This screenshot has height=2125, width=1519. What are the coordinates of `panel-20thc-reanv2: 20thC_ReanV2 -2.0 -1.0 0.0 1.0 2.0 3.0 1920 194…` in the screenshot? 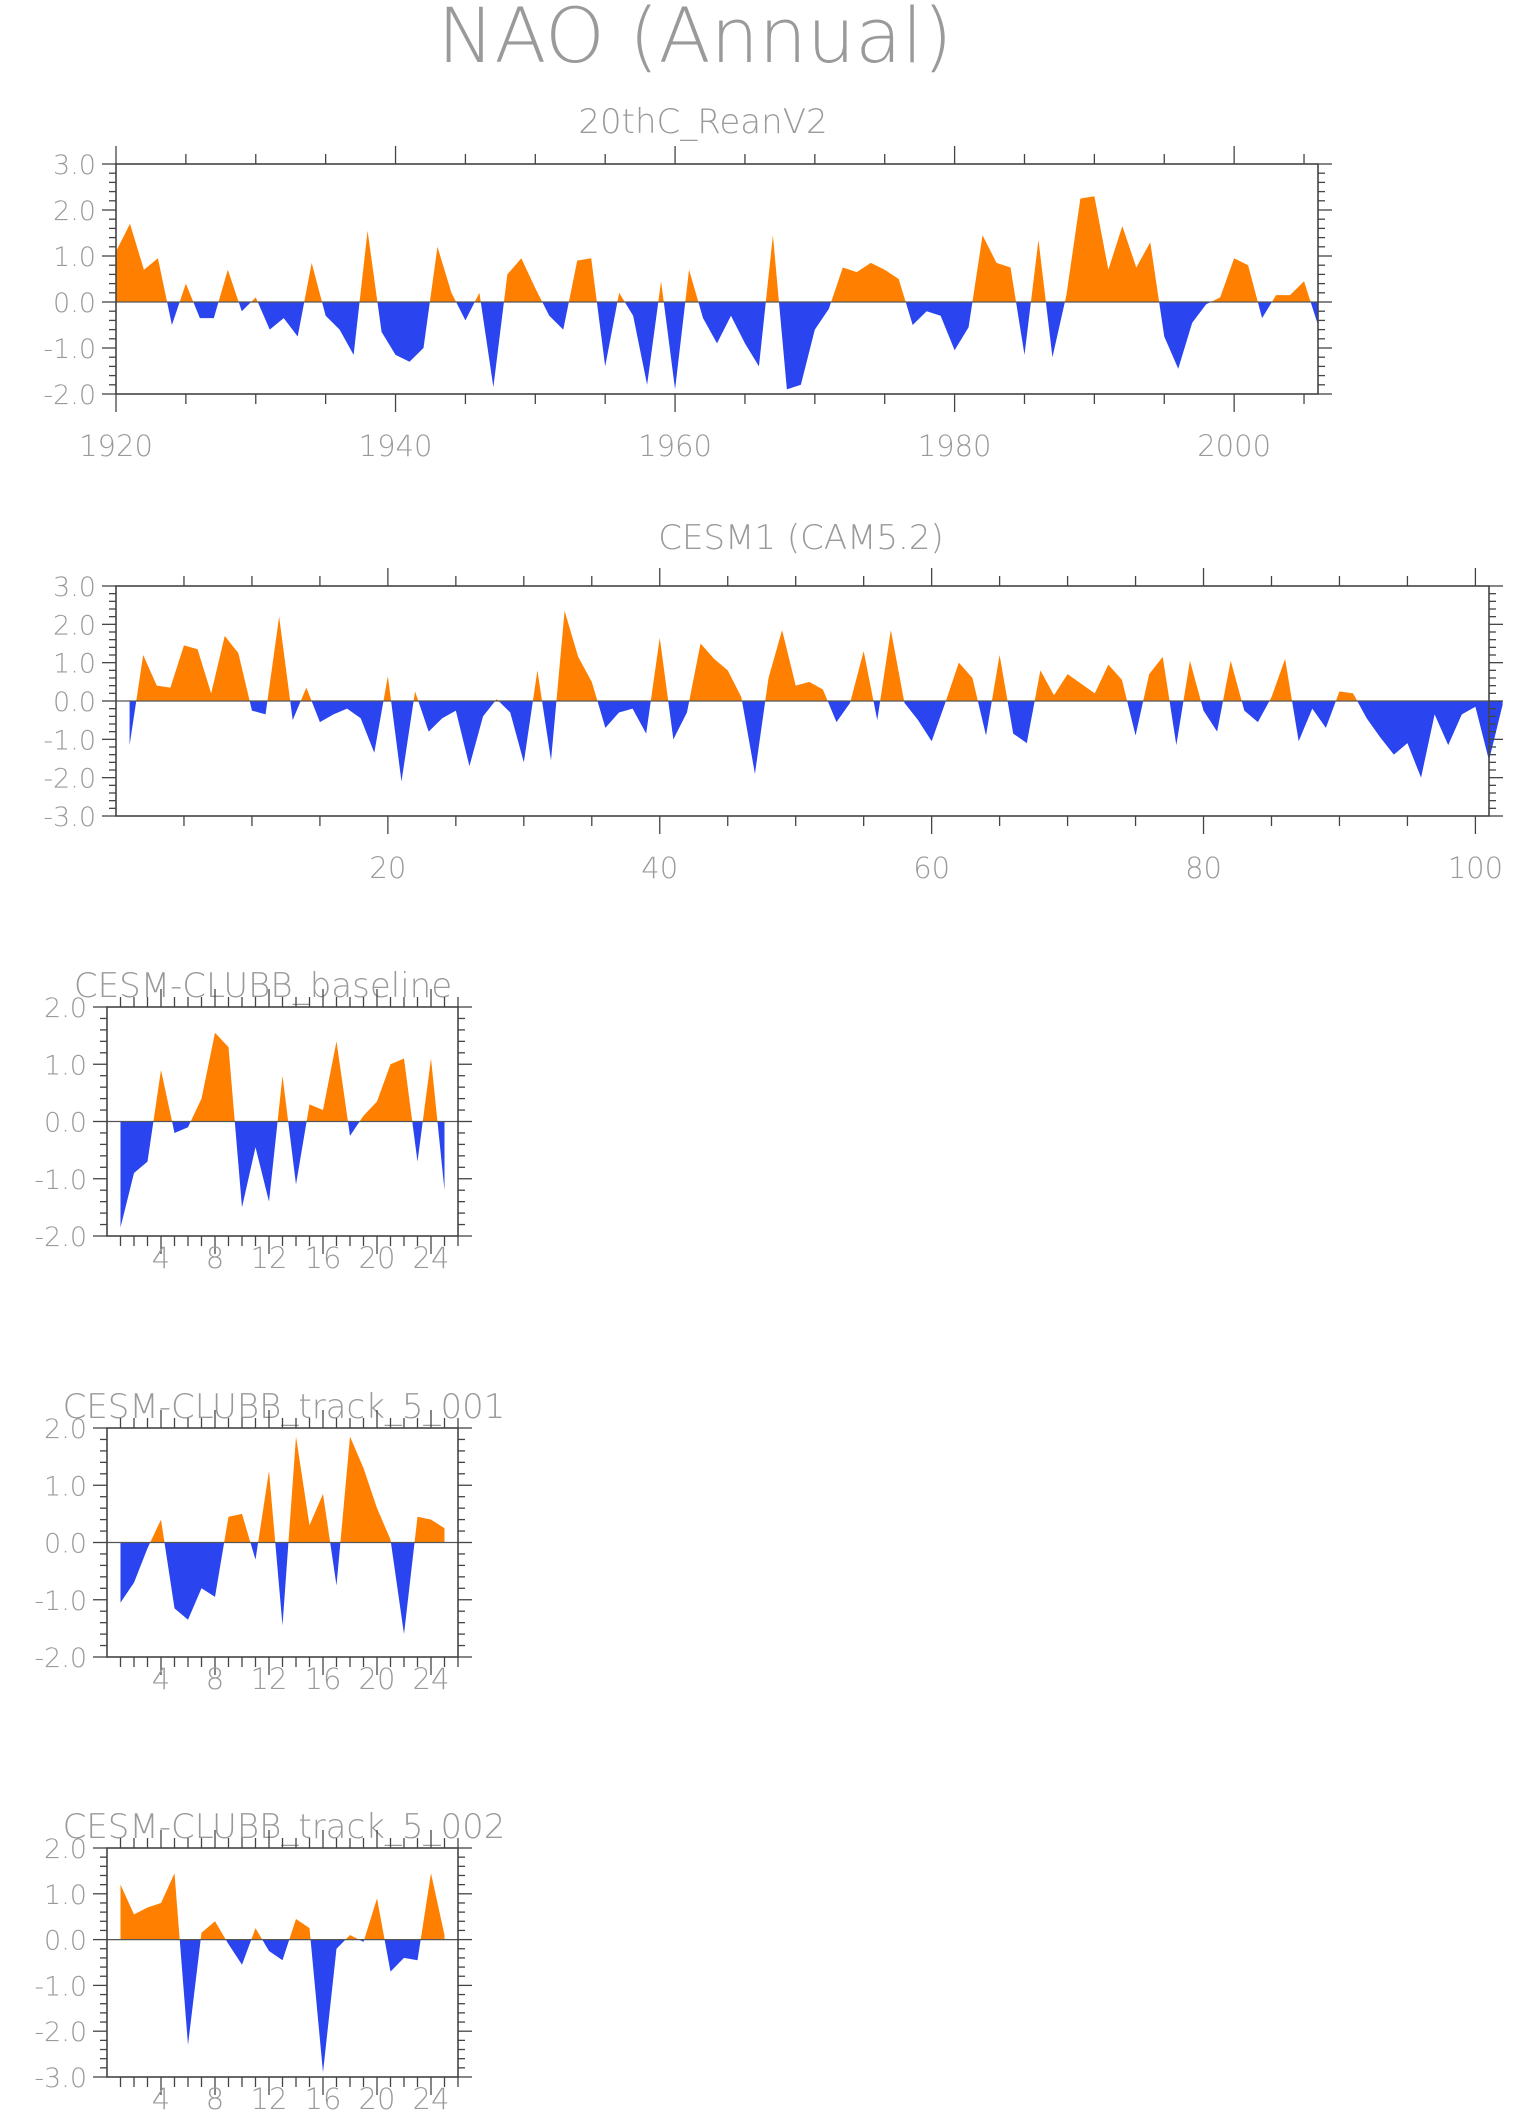 It's located at (687, 282).